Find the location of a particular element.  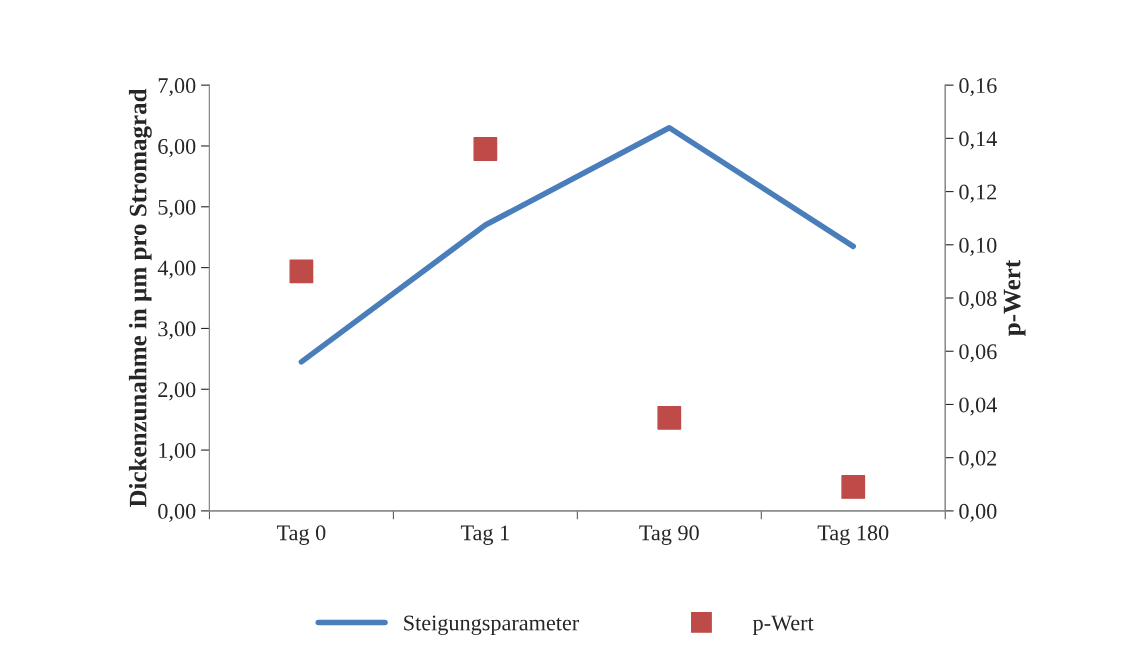

y2-tick-label: 0,00 is located at coordinates (978, 513).